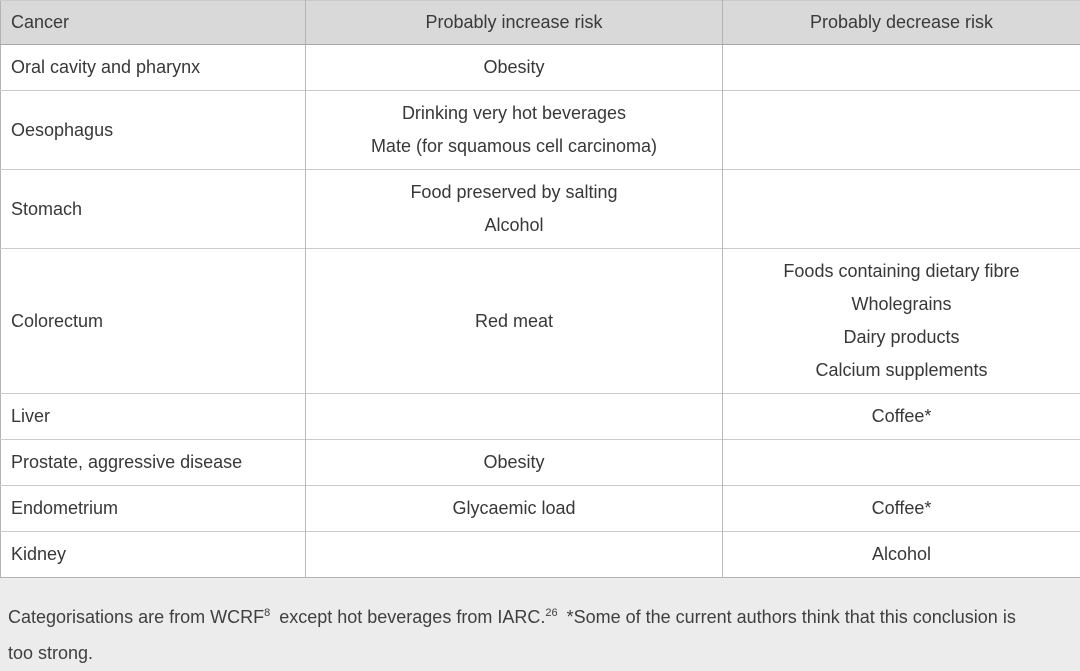 The image size is (1080, 671). I want to click on decrease-risk-cell: Alcohol, so click(901, 554).